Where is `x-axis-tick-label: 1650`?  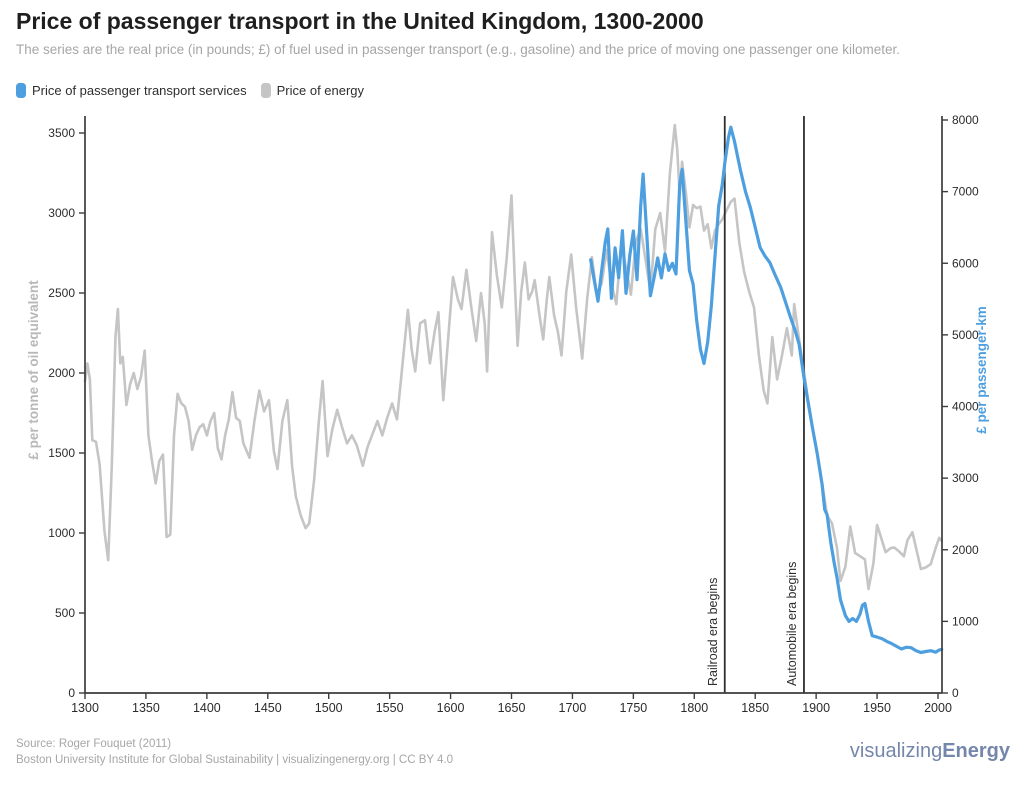
x-axis-tick-label: 1650 is located at coordinates (512, 708).